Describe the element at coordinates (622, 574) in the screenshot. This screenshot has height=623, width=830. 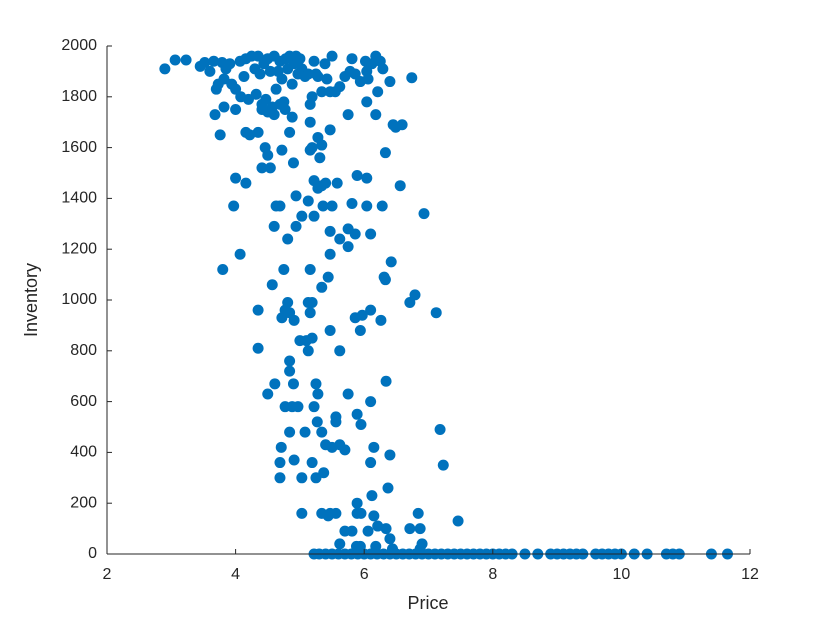
I see `x-tick-label: 10` at that location.